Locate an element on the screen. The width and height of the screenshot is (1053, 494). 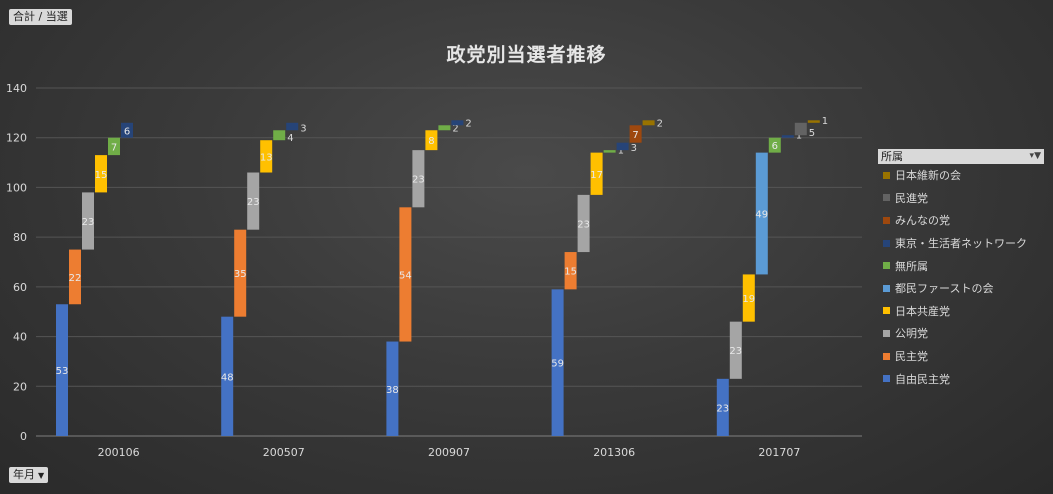
legend-label: 自由民主党 is located at coordinates (922, 379).